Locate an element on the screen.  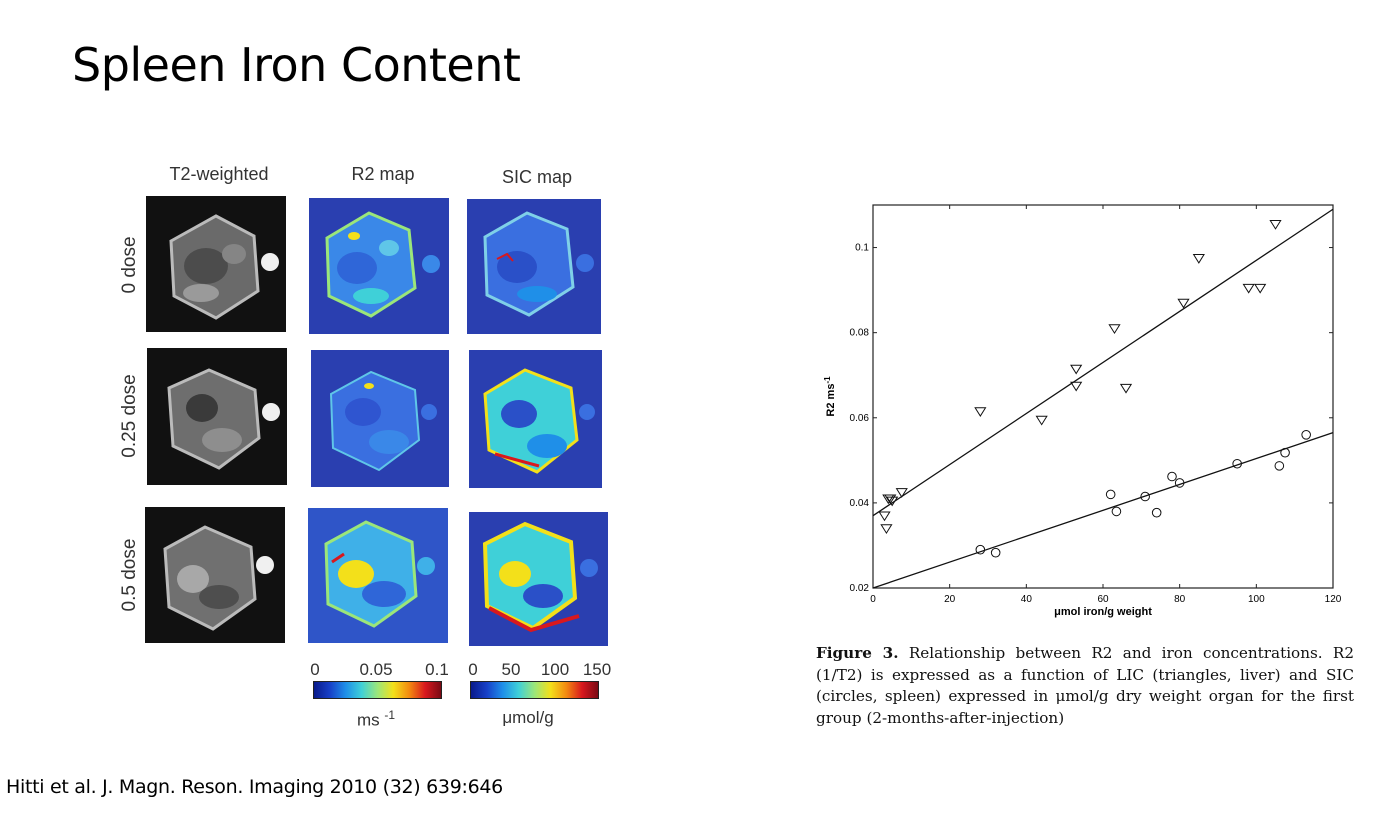
colorbar-ms-tick: 0.1 is located at coordinates (437, 669).